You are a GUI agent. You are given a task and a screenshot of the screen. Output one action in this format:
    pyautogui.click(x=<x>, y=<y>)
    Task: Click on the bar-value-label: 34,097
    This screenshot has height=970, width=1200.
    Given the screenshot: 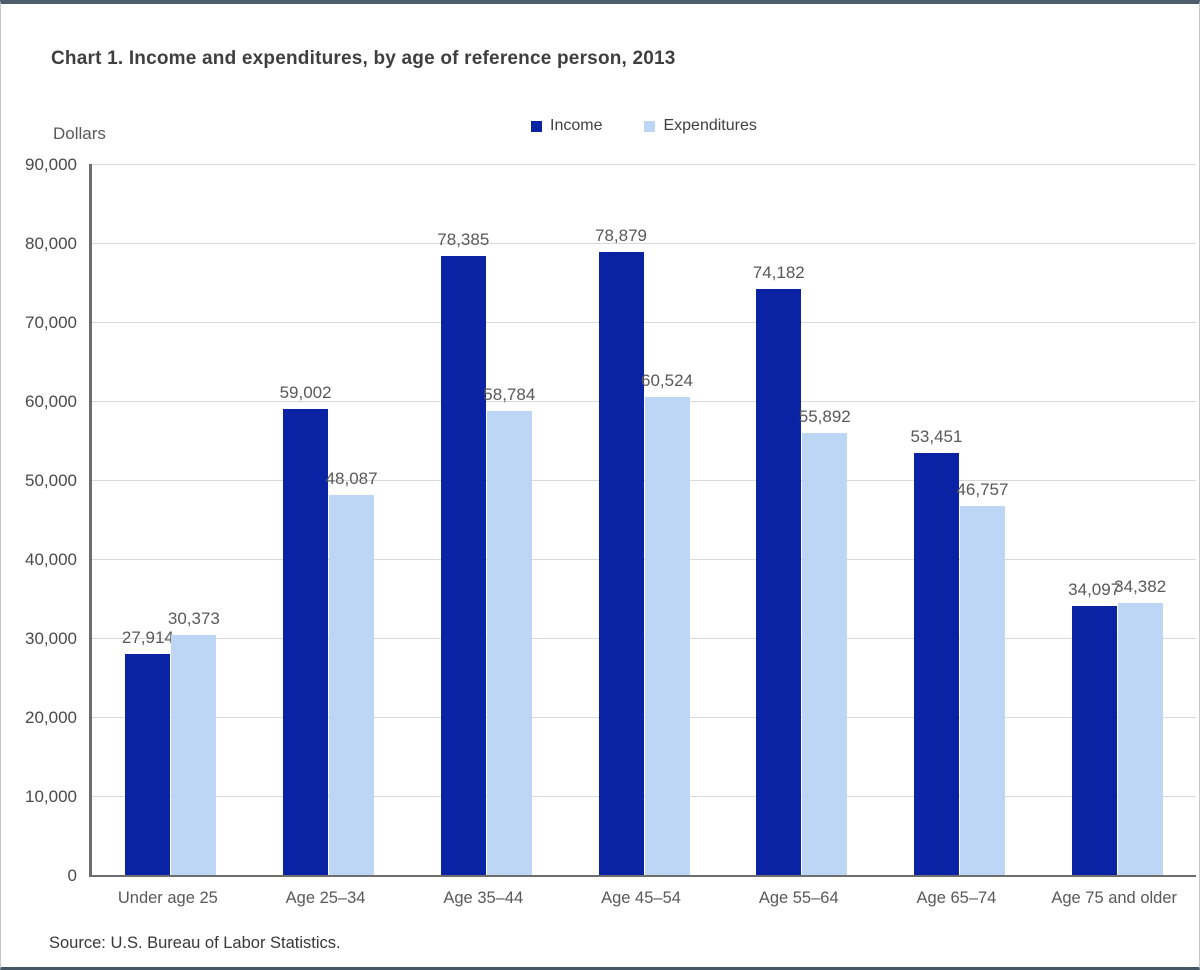 What is the action you would take?
    pyautogui.click(x=1094, y=589)
    